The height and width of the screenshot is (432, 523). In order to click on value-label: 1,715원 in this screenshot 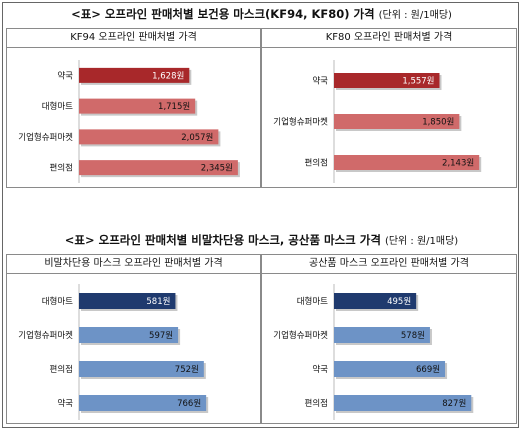, I will do `click(174, 107)`.